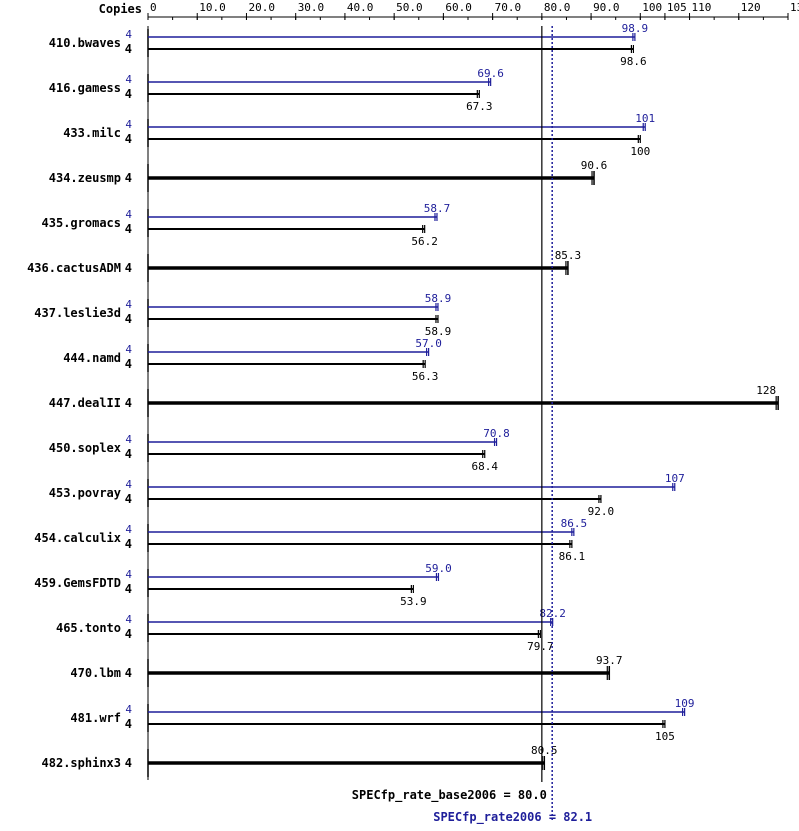  I want to click on benchmark-row: 436.cactusADM 4 85.3, so click(304, 265).